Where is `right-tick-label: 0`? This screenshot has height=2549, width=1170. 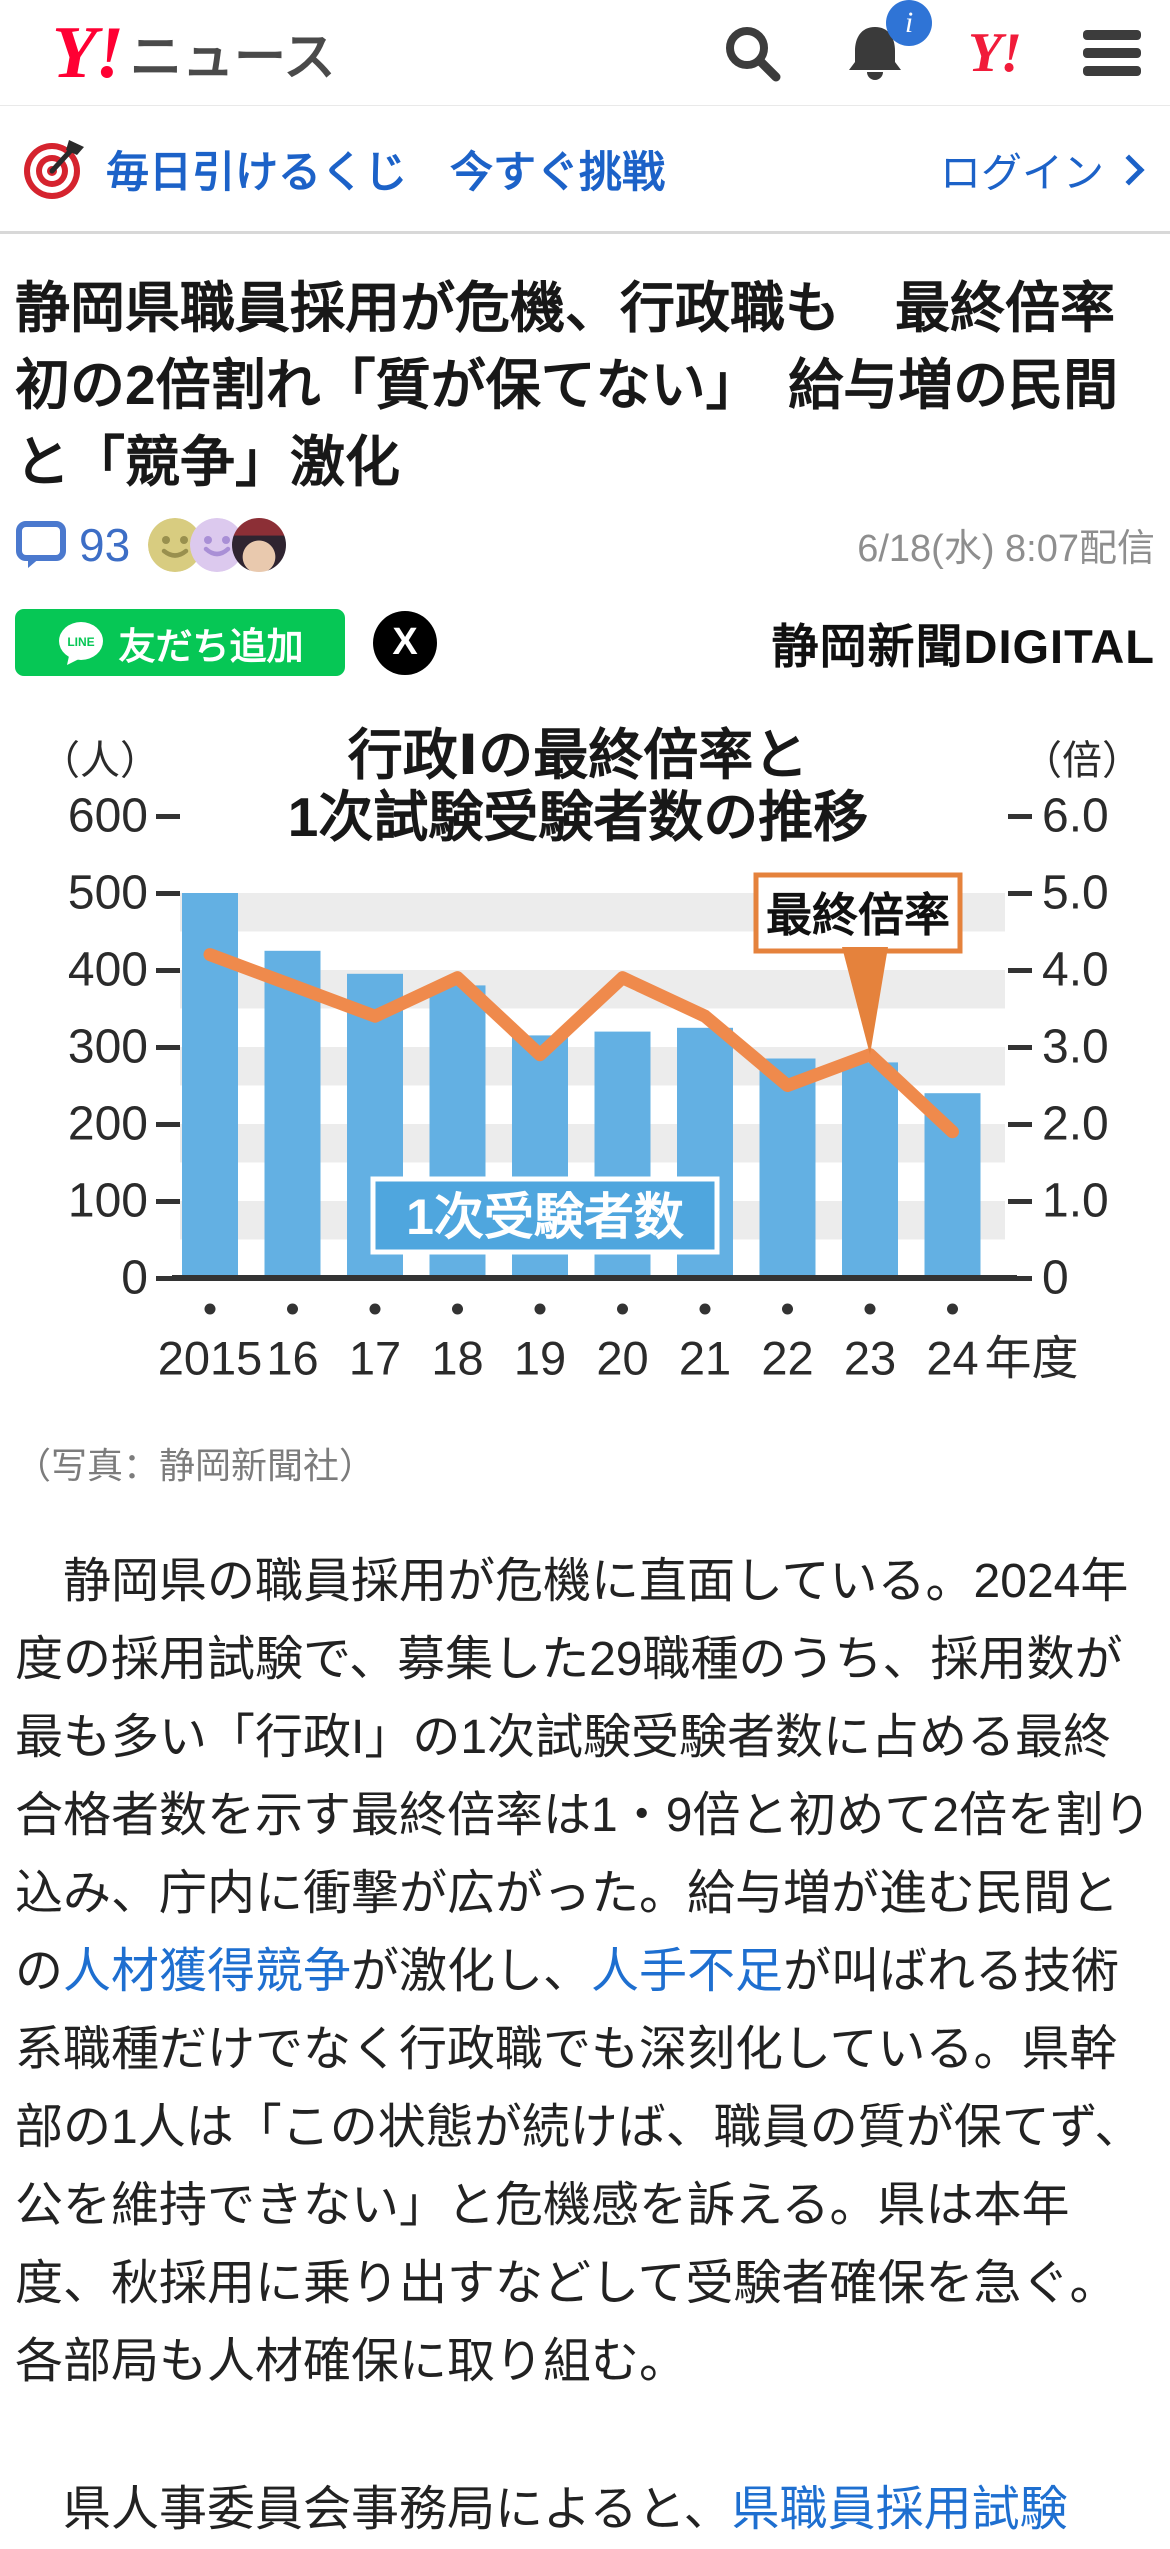 right-tick-label: 0 is located at coordinates (1055, 1278).